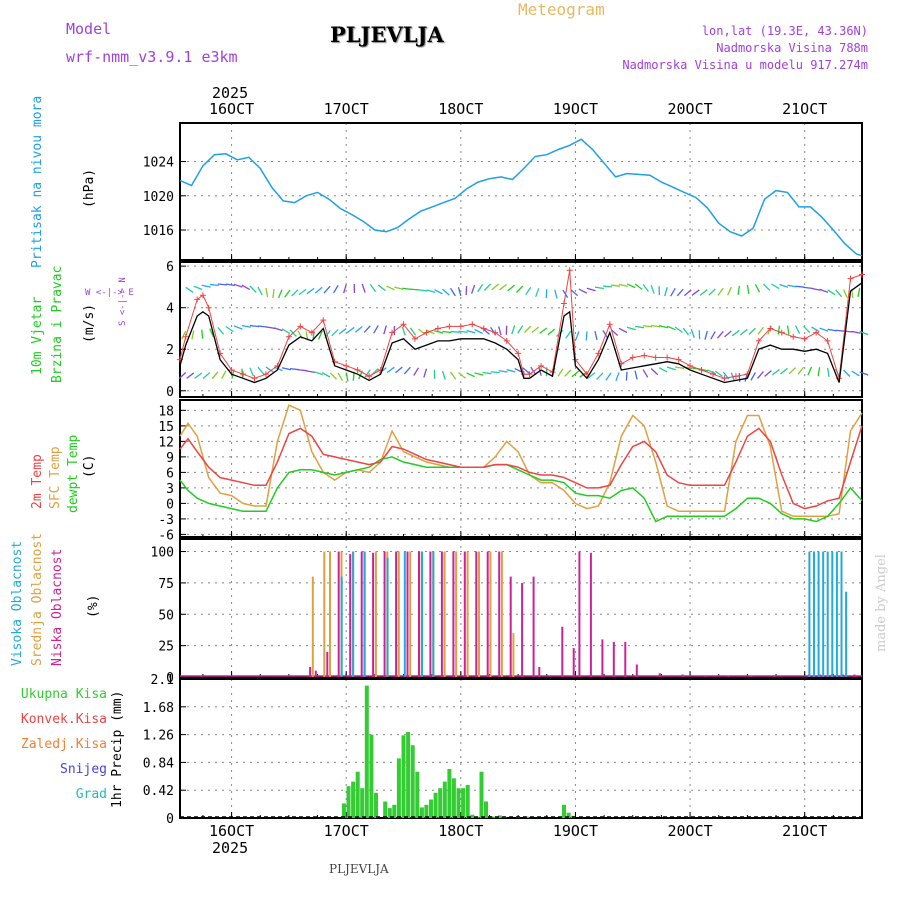  What do you see at coordinates (231, 831) in the screenshot?
I see `date-label-bottom: 16OCT` at bounding box center [231, 831].